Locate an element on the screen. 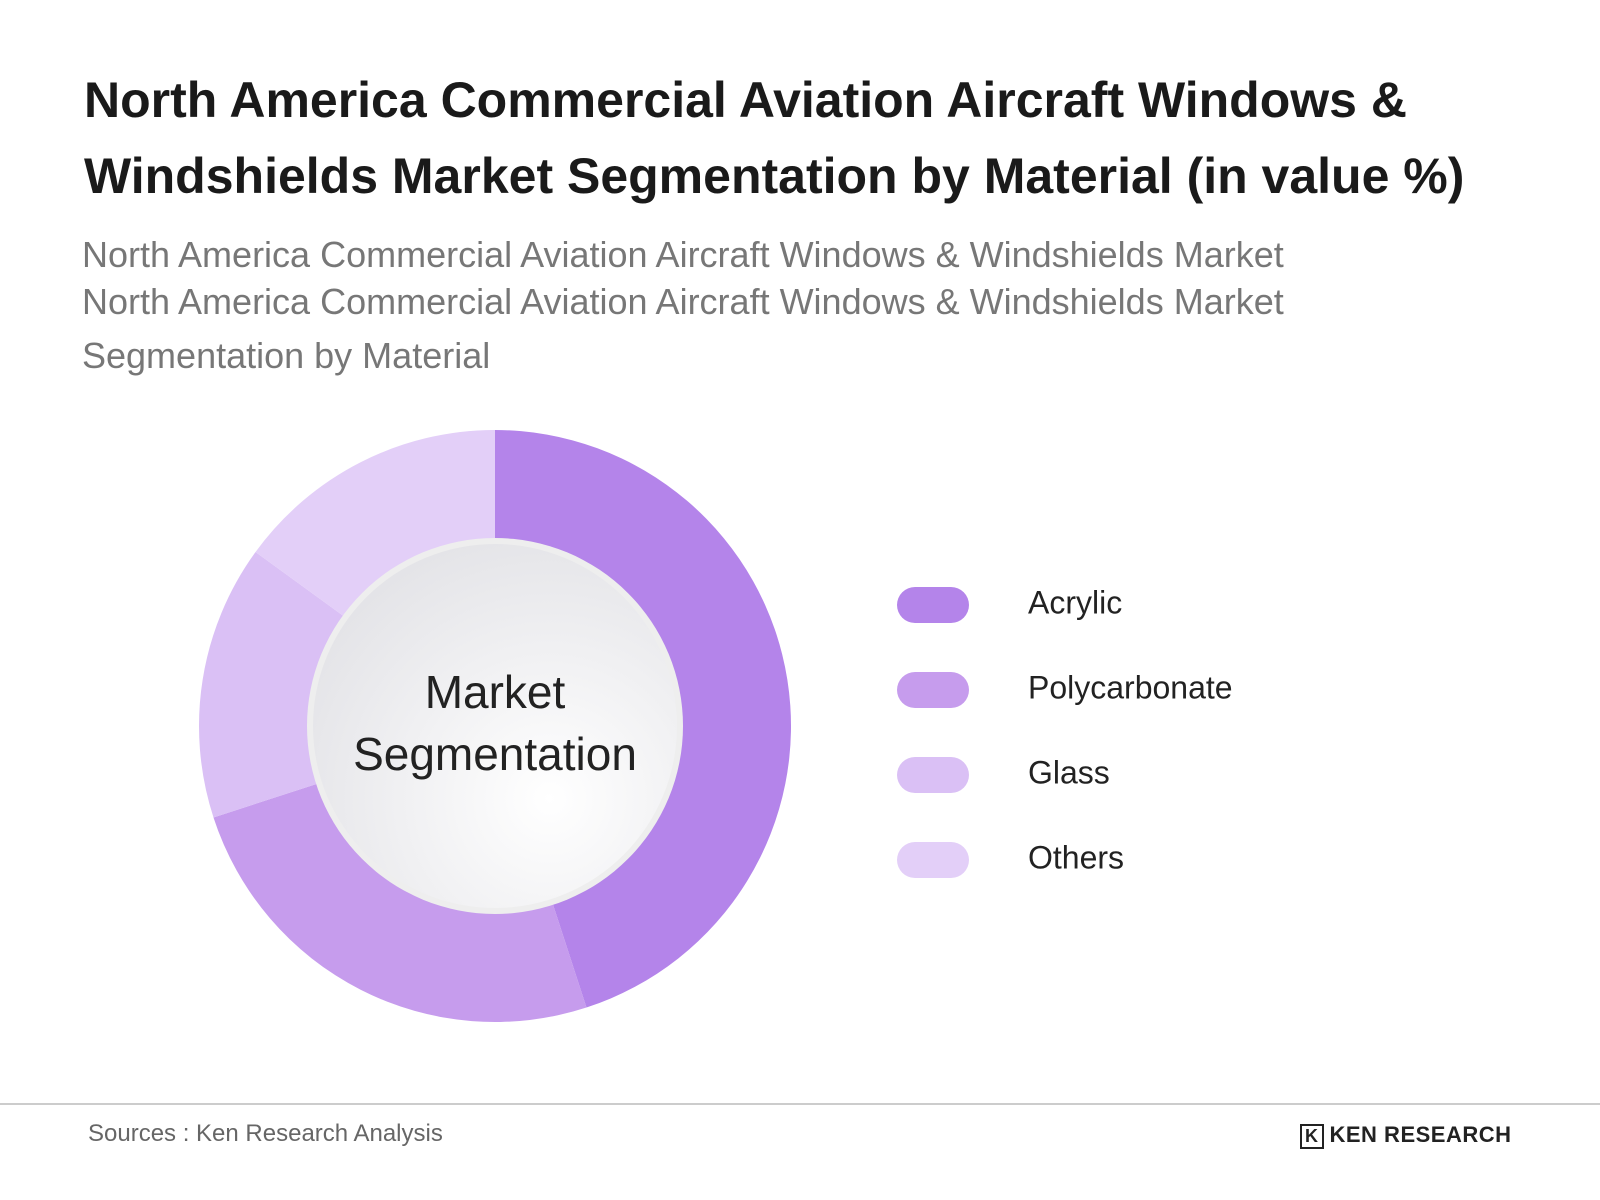 The height and width of the screenshot is (1200, 1600). source: Sources : Ken Research Analysis is located at coordinates (265, 1133).